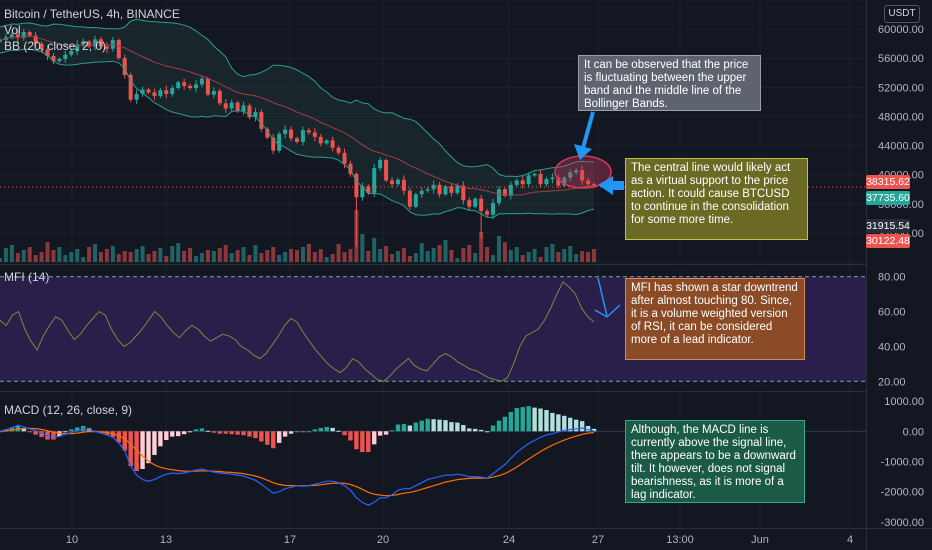  What do you see at coordinates (92, 14) in the screenshot?
I see `symbol-title: Bitcoin / TetherUS, 4h, BINANCE` at bounding box center [92, 14].